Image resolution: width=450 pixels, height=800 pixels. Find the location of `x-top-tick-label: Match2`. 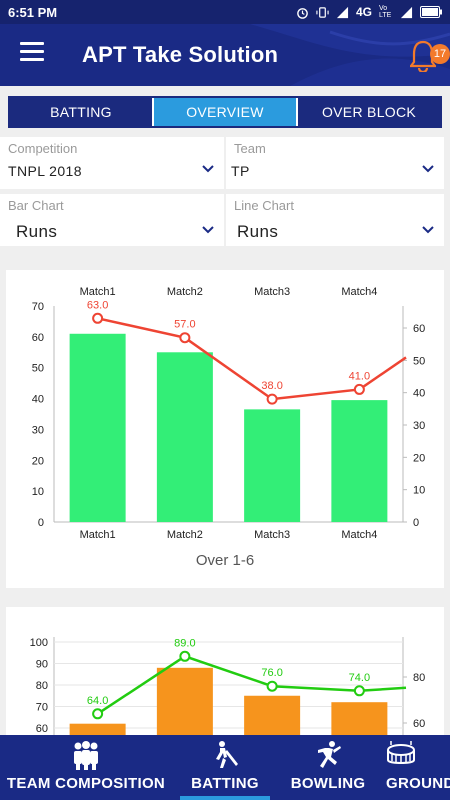

x-top-tick-label: Match2 is located at coordinates (185, 292).